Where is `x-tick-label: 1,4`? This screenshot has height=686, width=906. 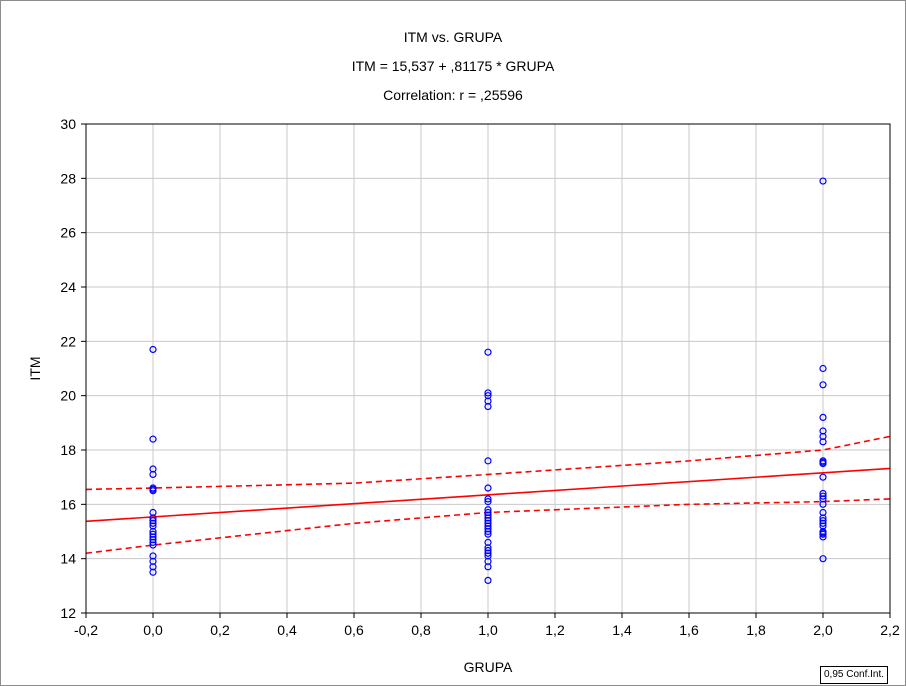
x-tick-label: 1,4 is located at coordinates (622, 630).